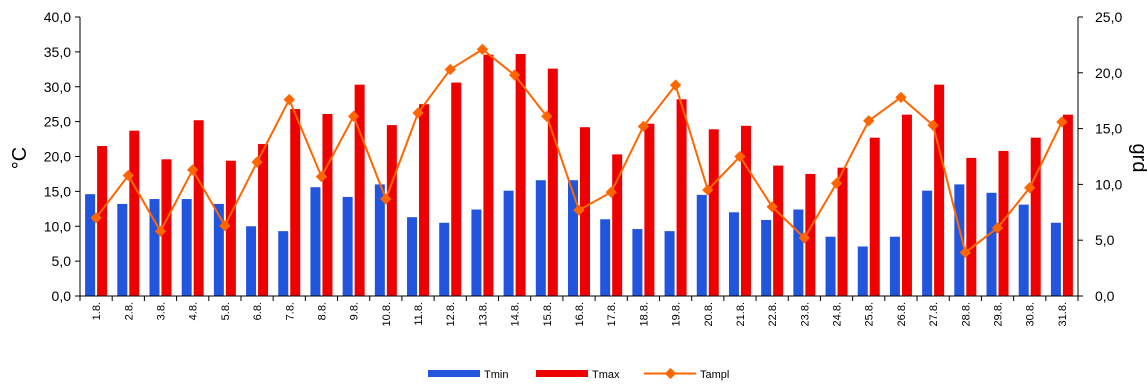 This screenshot has width=1147, height=388. What do you see at coordinates (1137, 158) in the screenshot?
I see `y-axis-title-right: grd` at bounding box center [1137, 158].